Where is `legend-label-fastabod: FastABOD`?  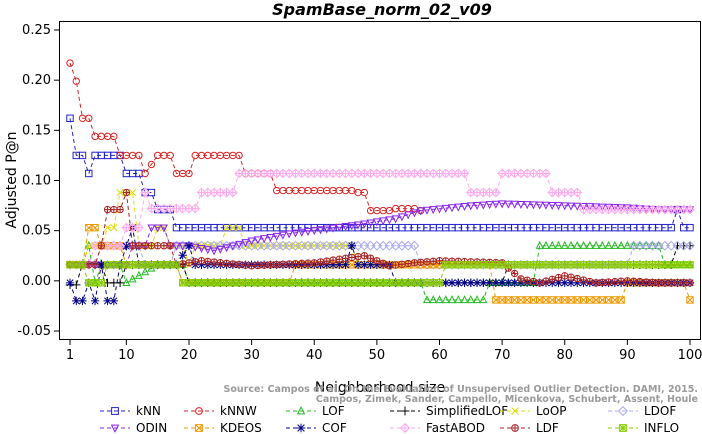
legend-label-fastabod: FastABOD is located at coordinates (455, 427).